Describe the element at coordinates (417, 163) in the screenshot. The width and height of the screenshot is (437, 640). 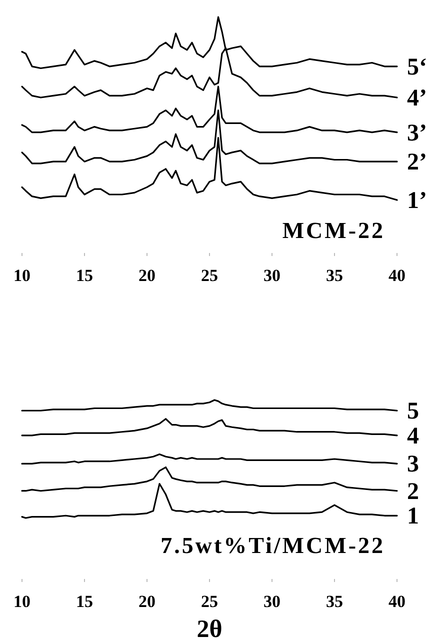
I see `series-label: 2’` at that location.